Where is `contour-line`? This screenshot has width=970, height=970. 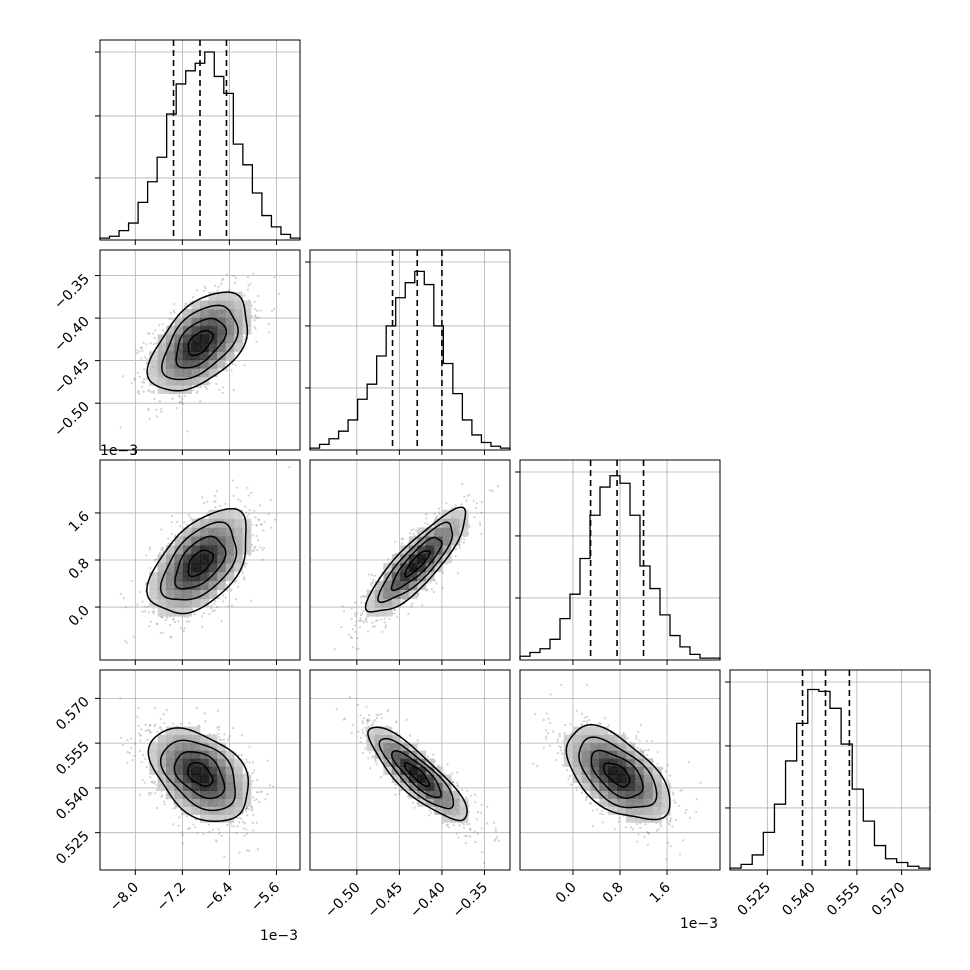
contour-line is located at coordinates (200, 342).